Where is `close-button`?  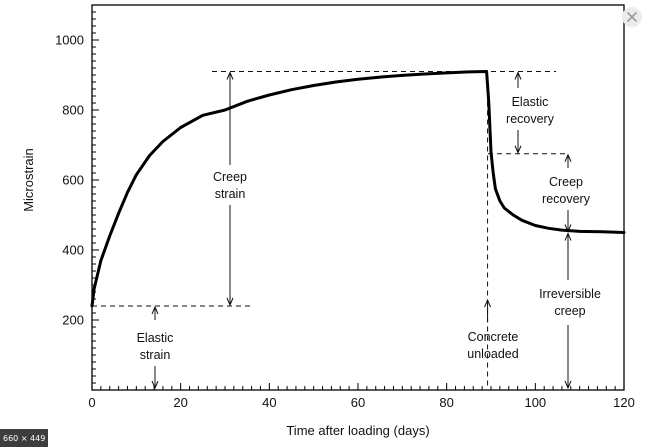 close-button is located at coordinates (632, 17).